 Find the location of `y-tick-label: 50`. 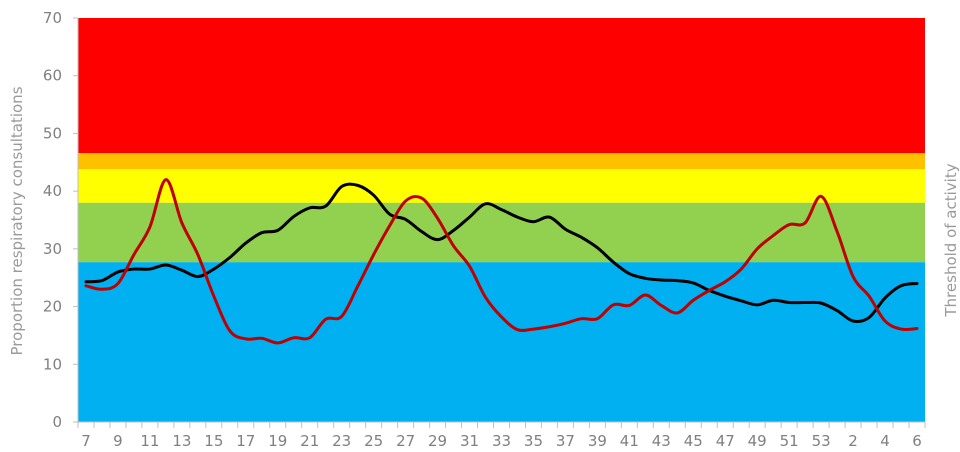

y-tick-label: 50 is located at coordinates (52, 133).